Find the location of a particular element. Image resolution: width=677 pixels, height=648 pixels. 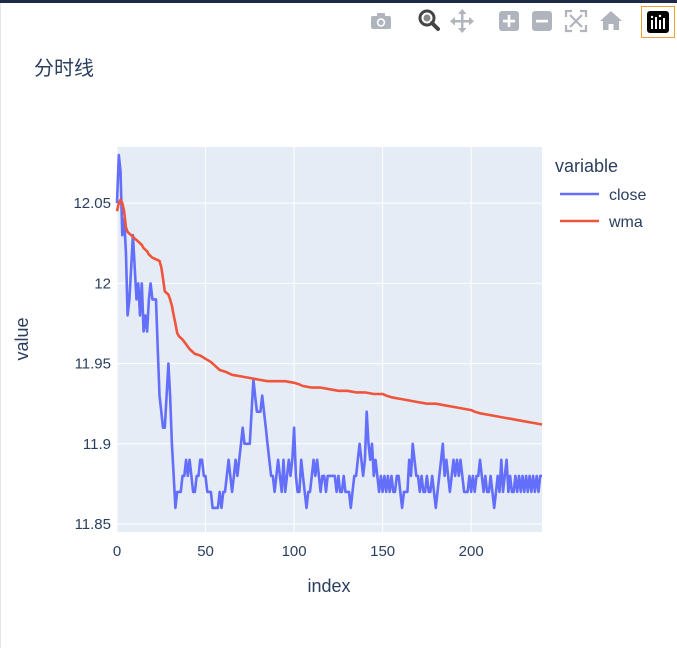

legend-label-wma: wma is located at coordinates (625, 222).